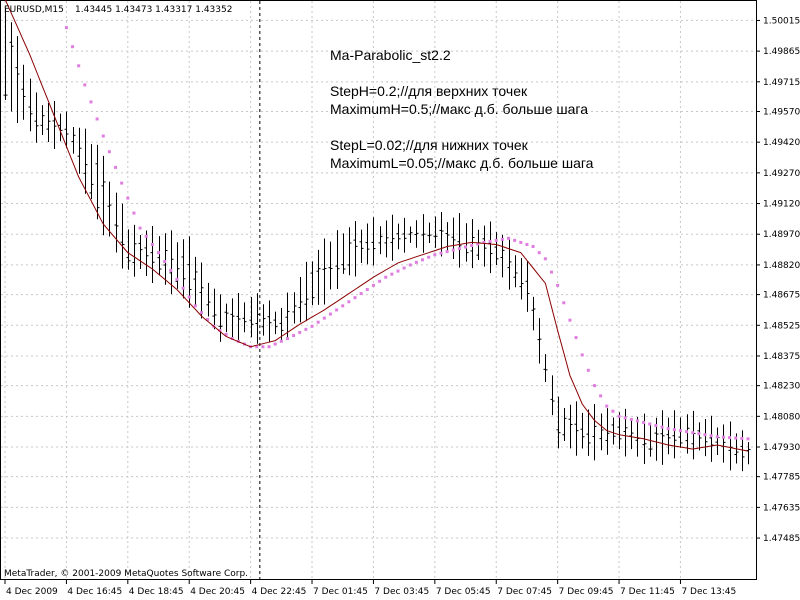 The height and width of the screenshot is (600, 800). Describe the element at coordinates (781, 21) in the screenshot. I see `y-tick-label: 1.50015` at that location.